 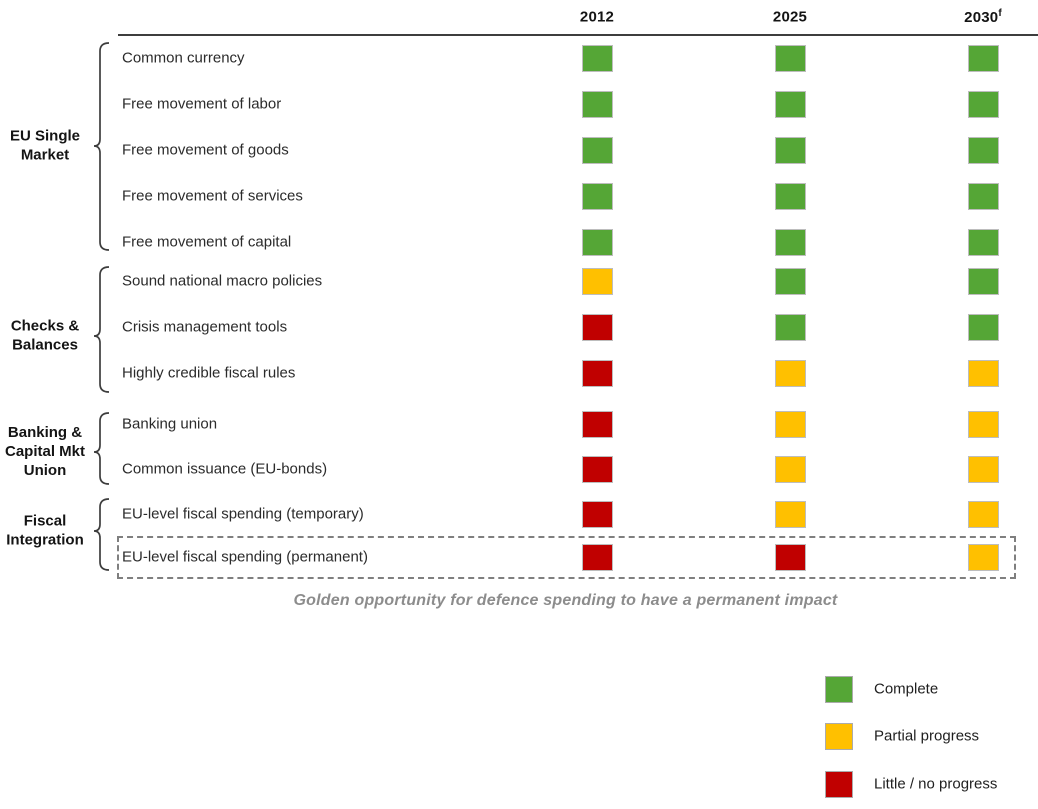 What do you see at coordinates (212, 196) in the screenshot?
I see `row-label: Free movement of services` at bounding box center [212, 196].